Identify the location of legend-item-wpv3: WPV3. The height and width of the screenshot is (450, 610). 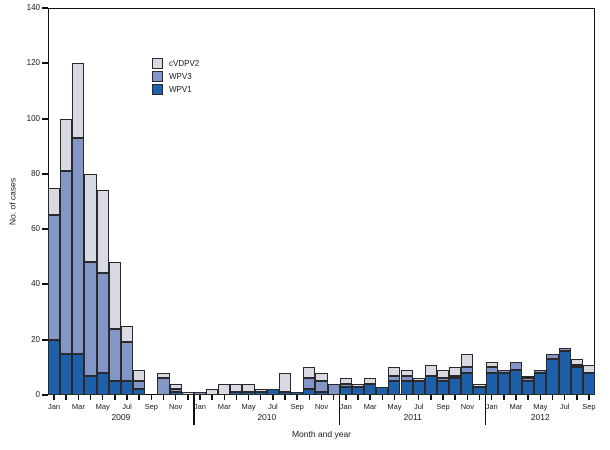
(175, 76).